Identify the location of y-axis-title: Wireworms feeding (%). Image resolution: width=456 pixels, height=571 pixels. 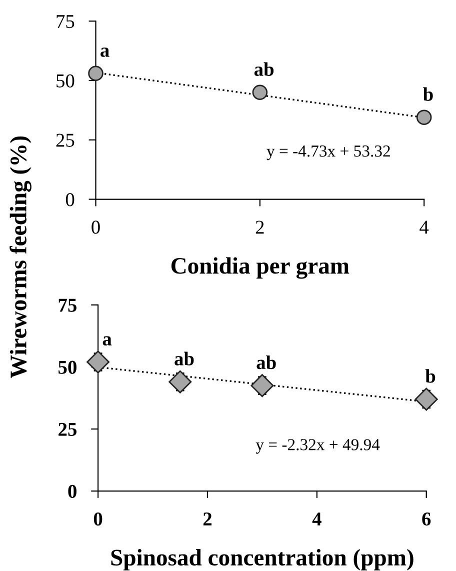
(21, 257).